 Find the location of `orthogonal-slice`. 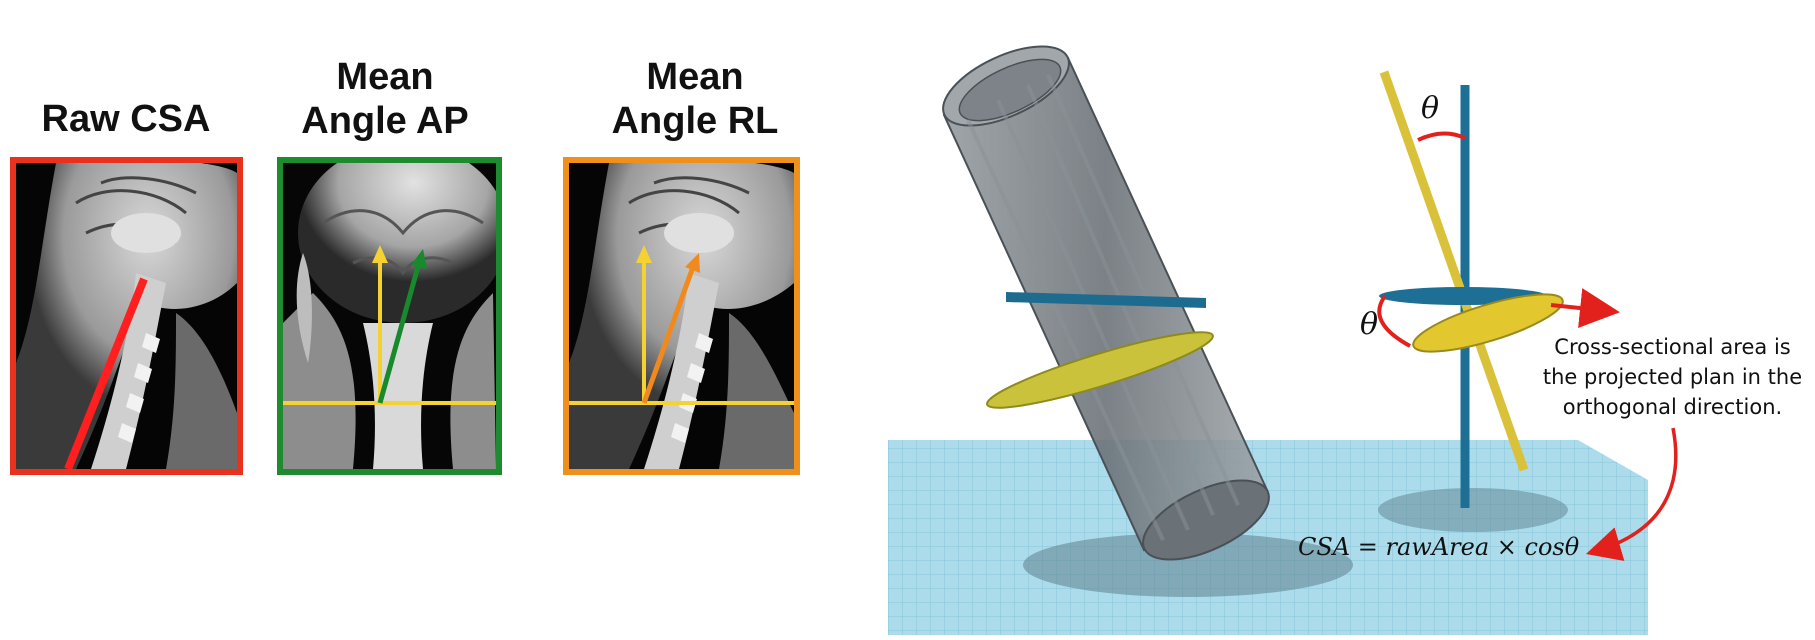

orthogonal-slice is located at coordinates (1100, 370).